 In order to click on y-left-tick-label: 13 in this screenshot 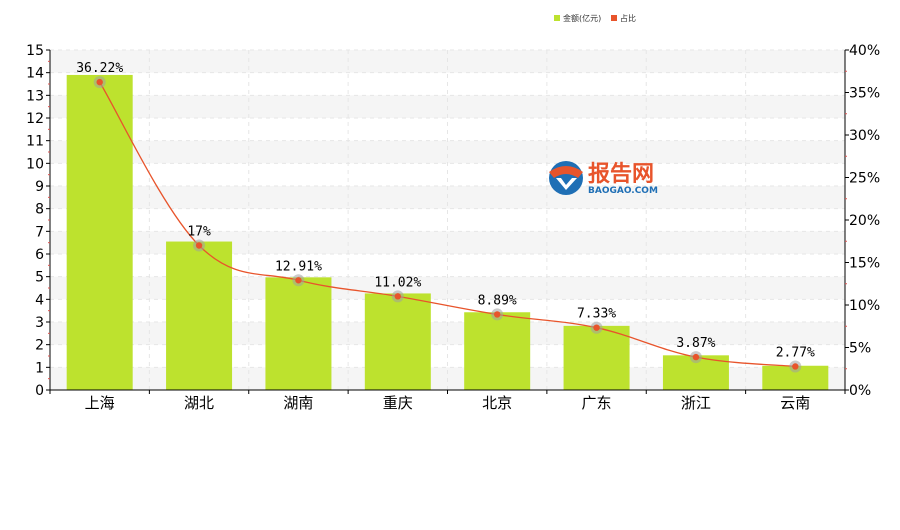, I will do `click(35, 96)`.